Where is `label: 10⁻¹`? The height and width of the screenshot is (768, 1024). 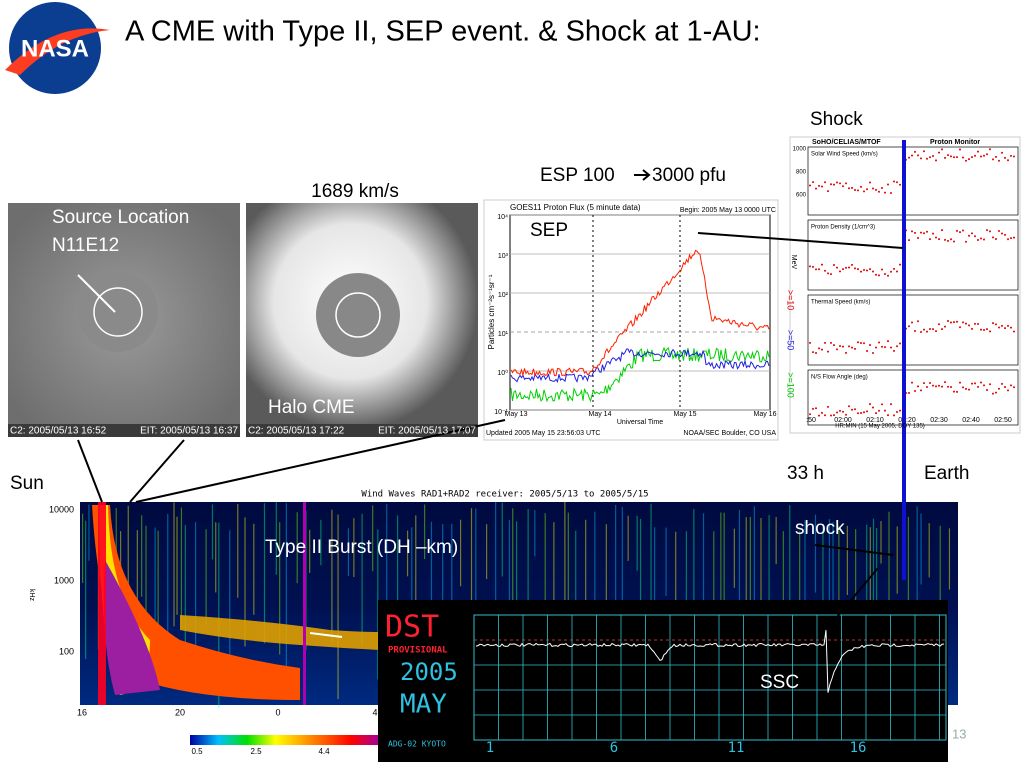
label: 10⁻¹ is located at coordinates (501, 412).